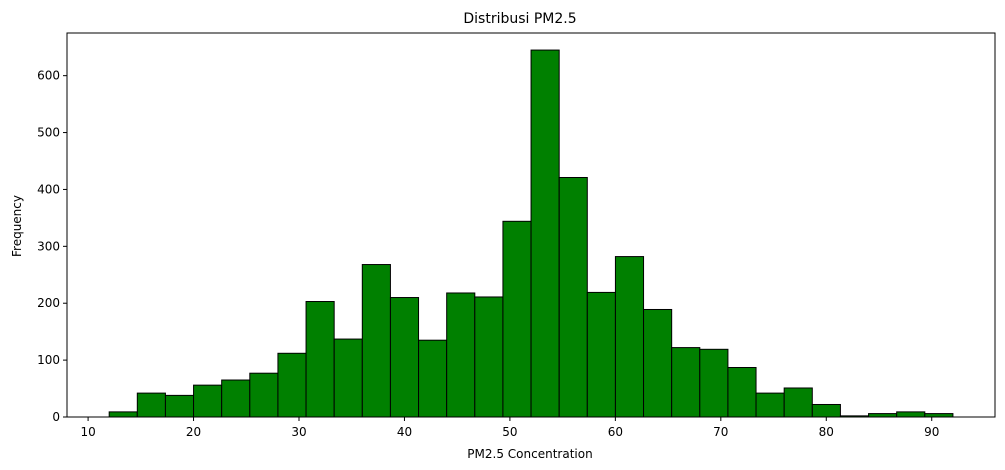 The height and width of the screenshot is (470, 1005). I want to click on y-tick-label: 500, so click(48, 133).